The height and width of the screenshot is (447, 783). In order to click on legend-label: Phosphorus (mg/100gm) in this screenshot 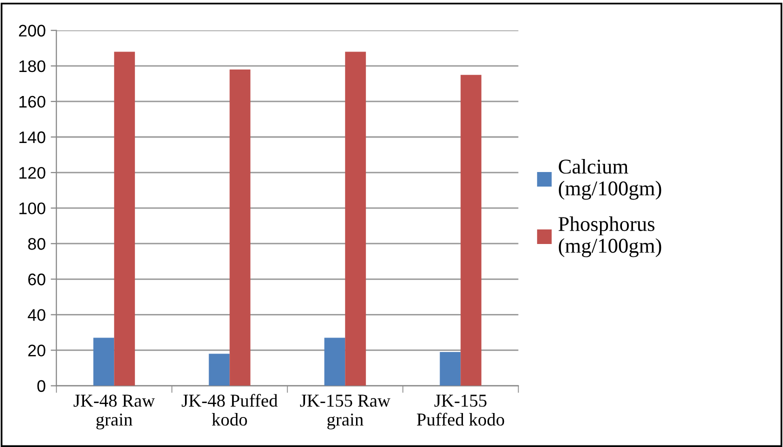, I will do `click(610, 237)`.